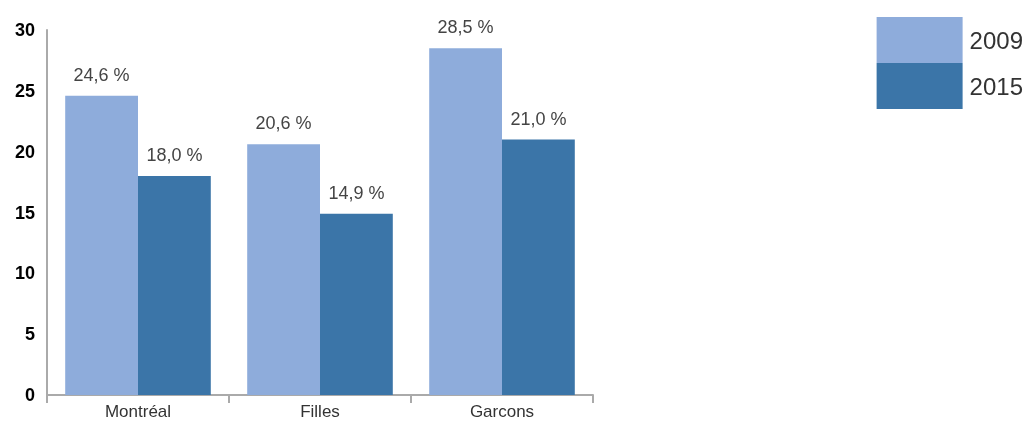 The width and height of the screenshot is (1028, 425). I want to click on y-tick-label: 25, so click(24, 90).